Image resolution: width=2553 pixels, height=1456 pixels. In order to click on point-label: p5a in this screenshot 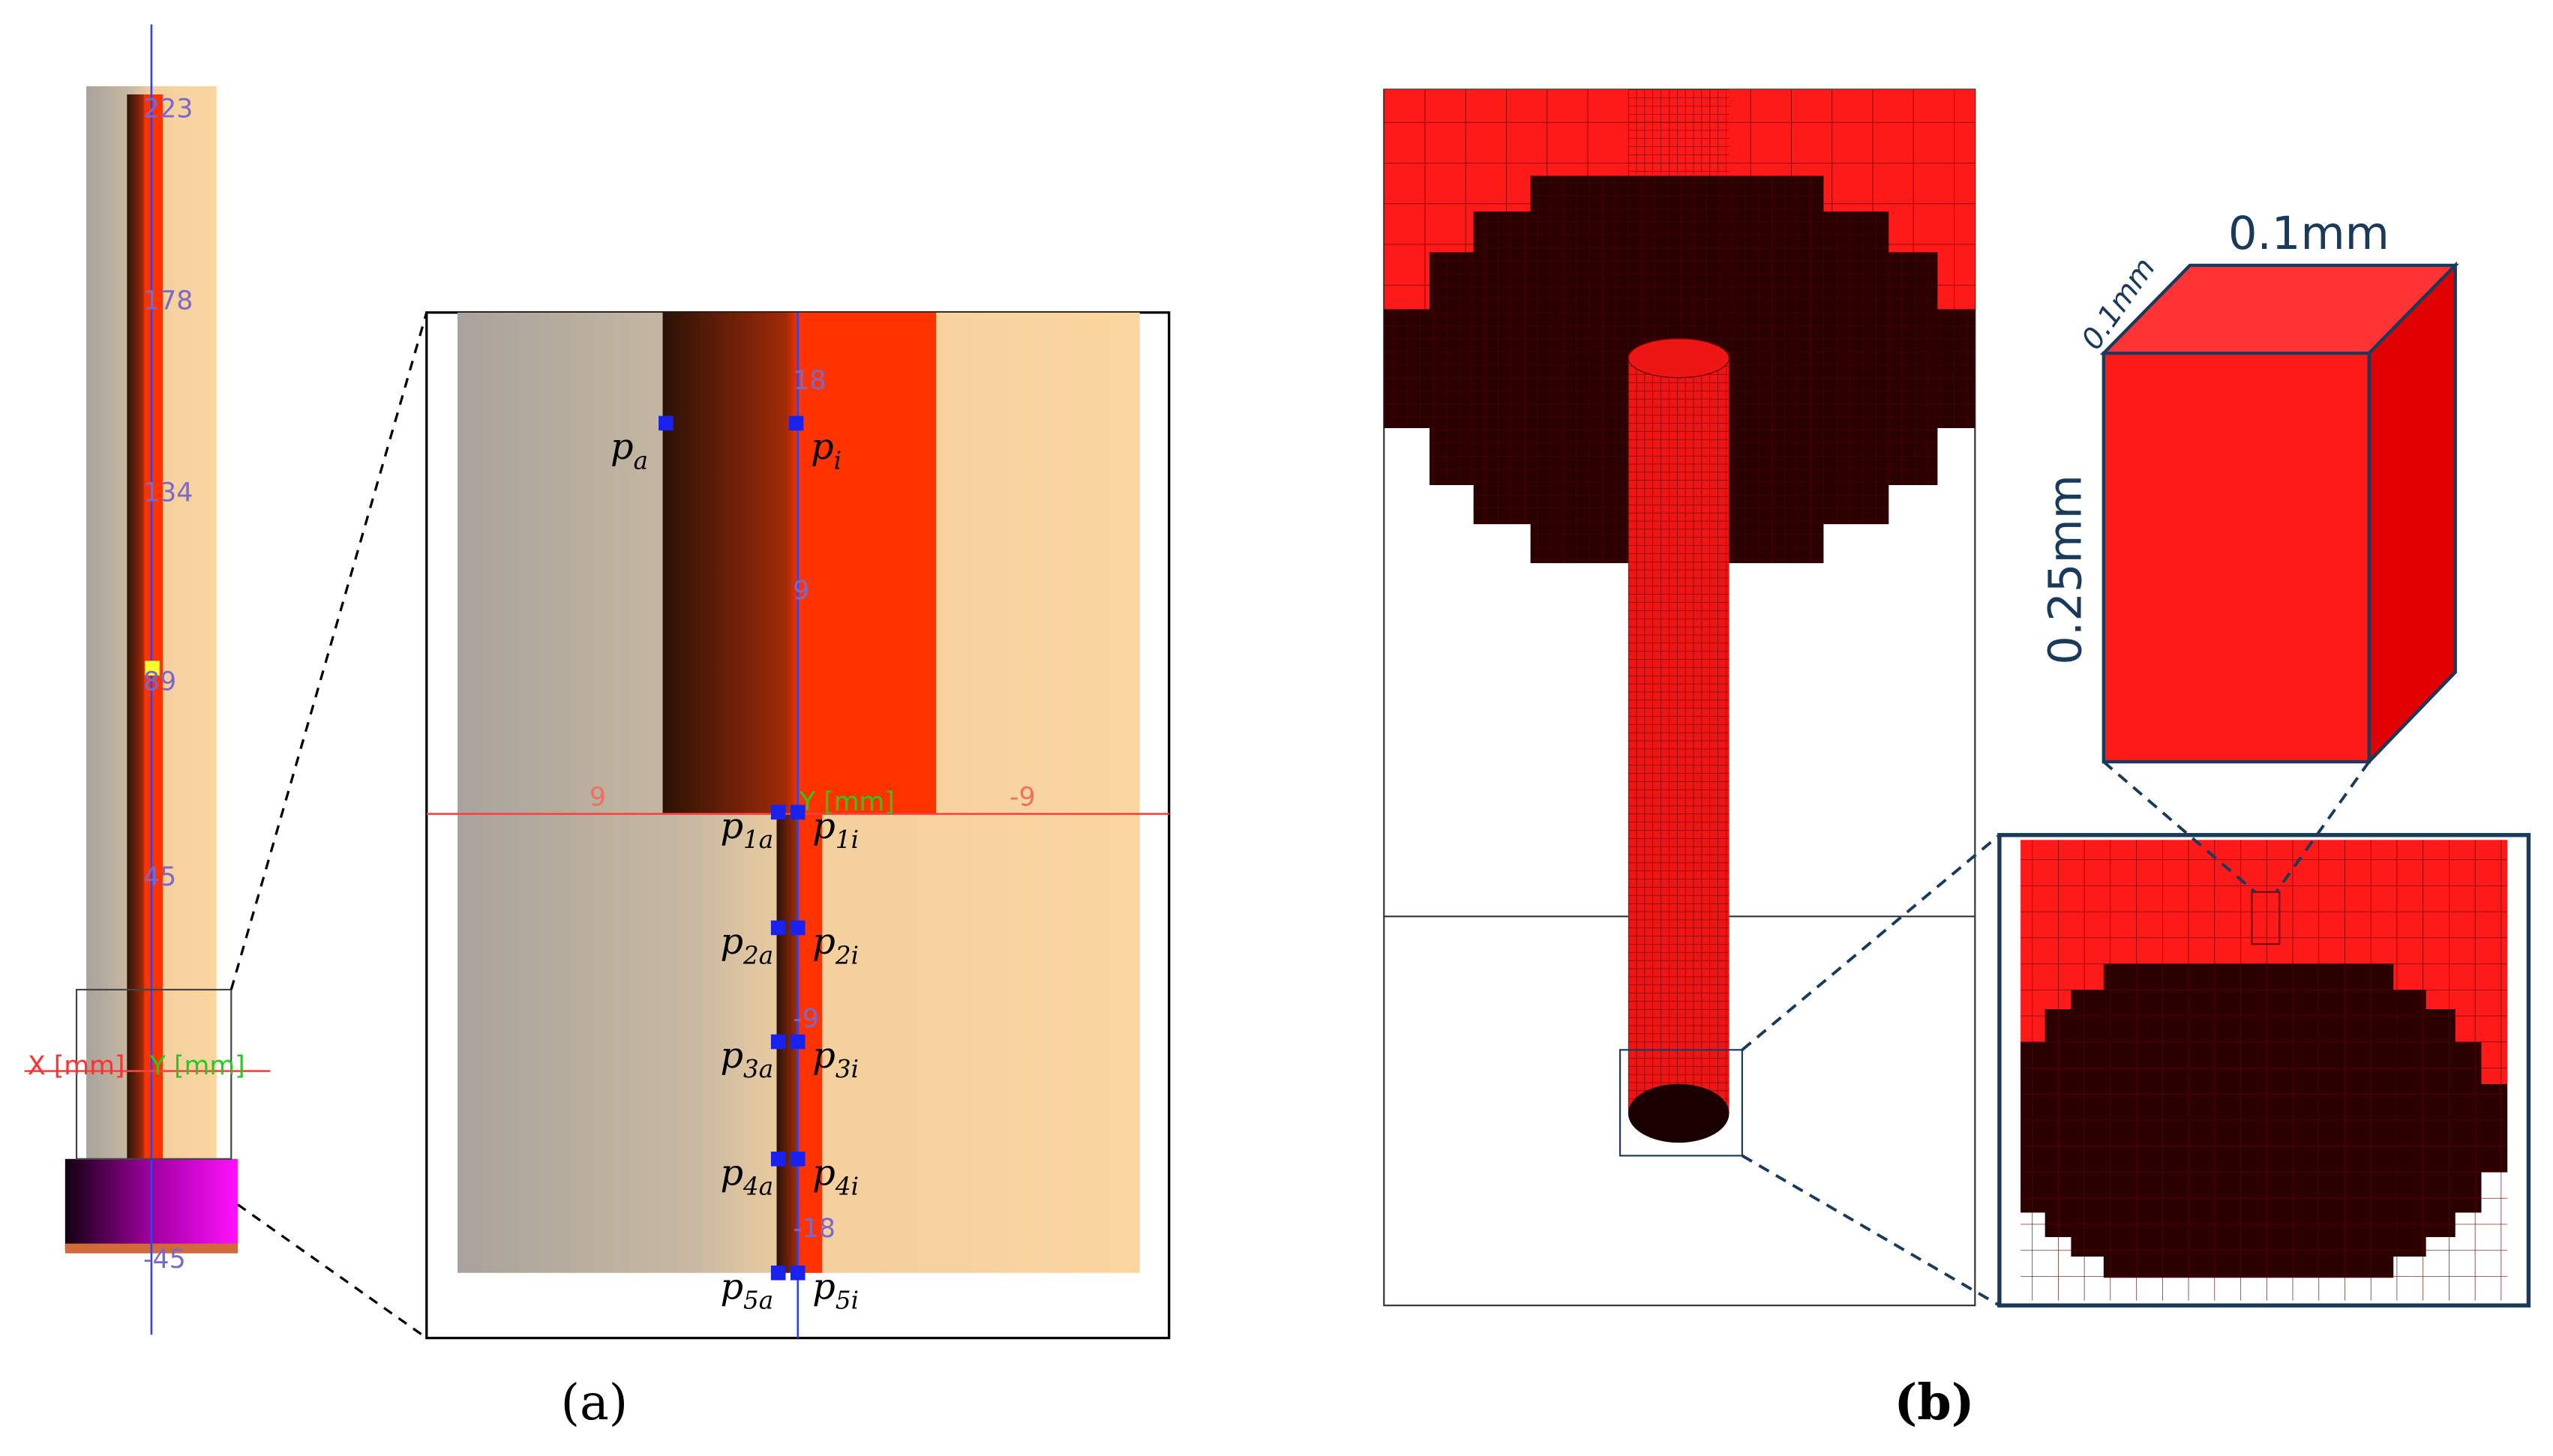, I will do `click(746, 1290)`.